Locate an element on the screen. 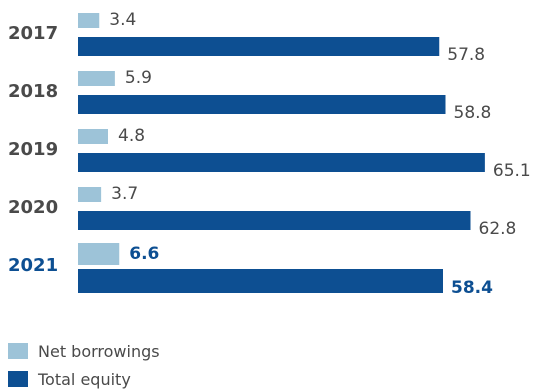  value-label-total-equity-2019: 65.1 is located at coordinates (512, 171).